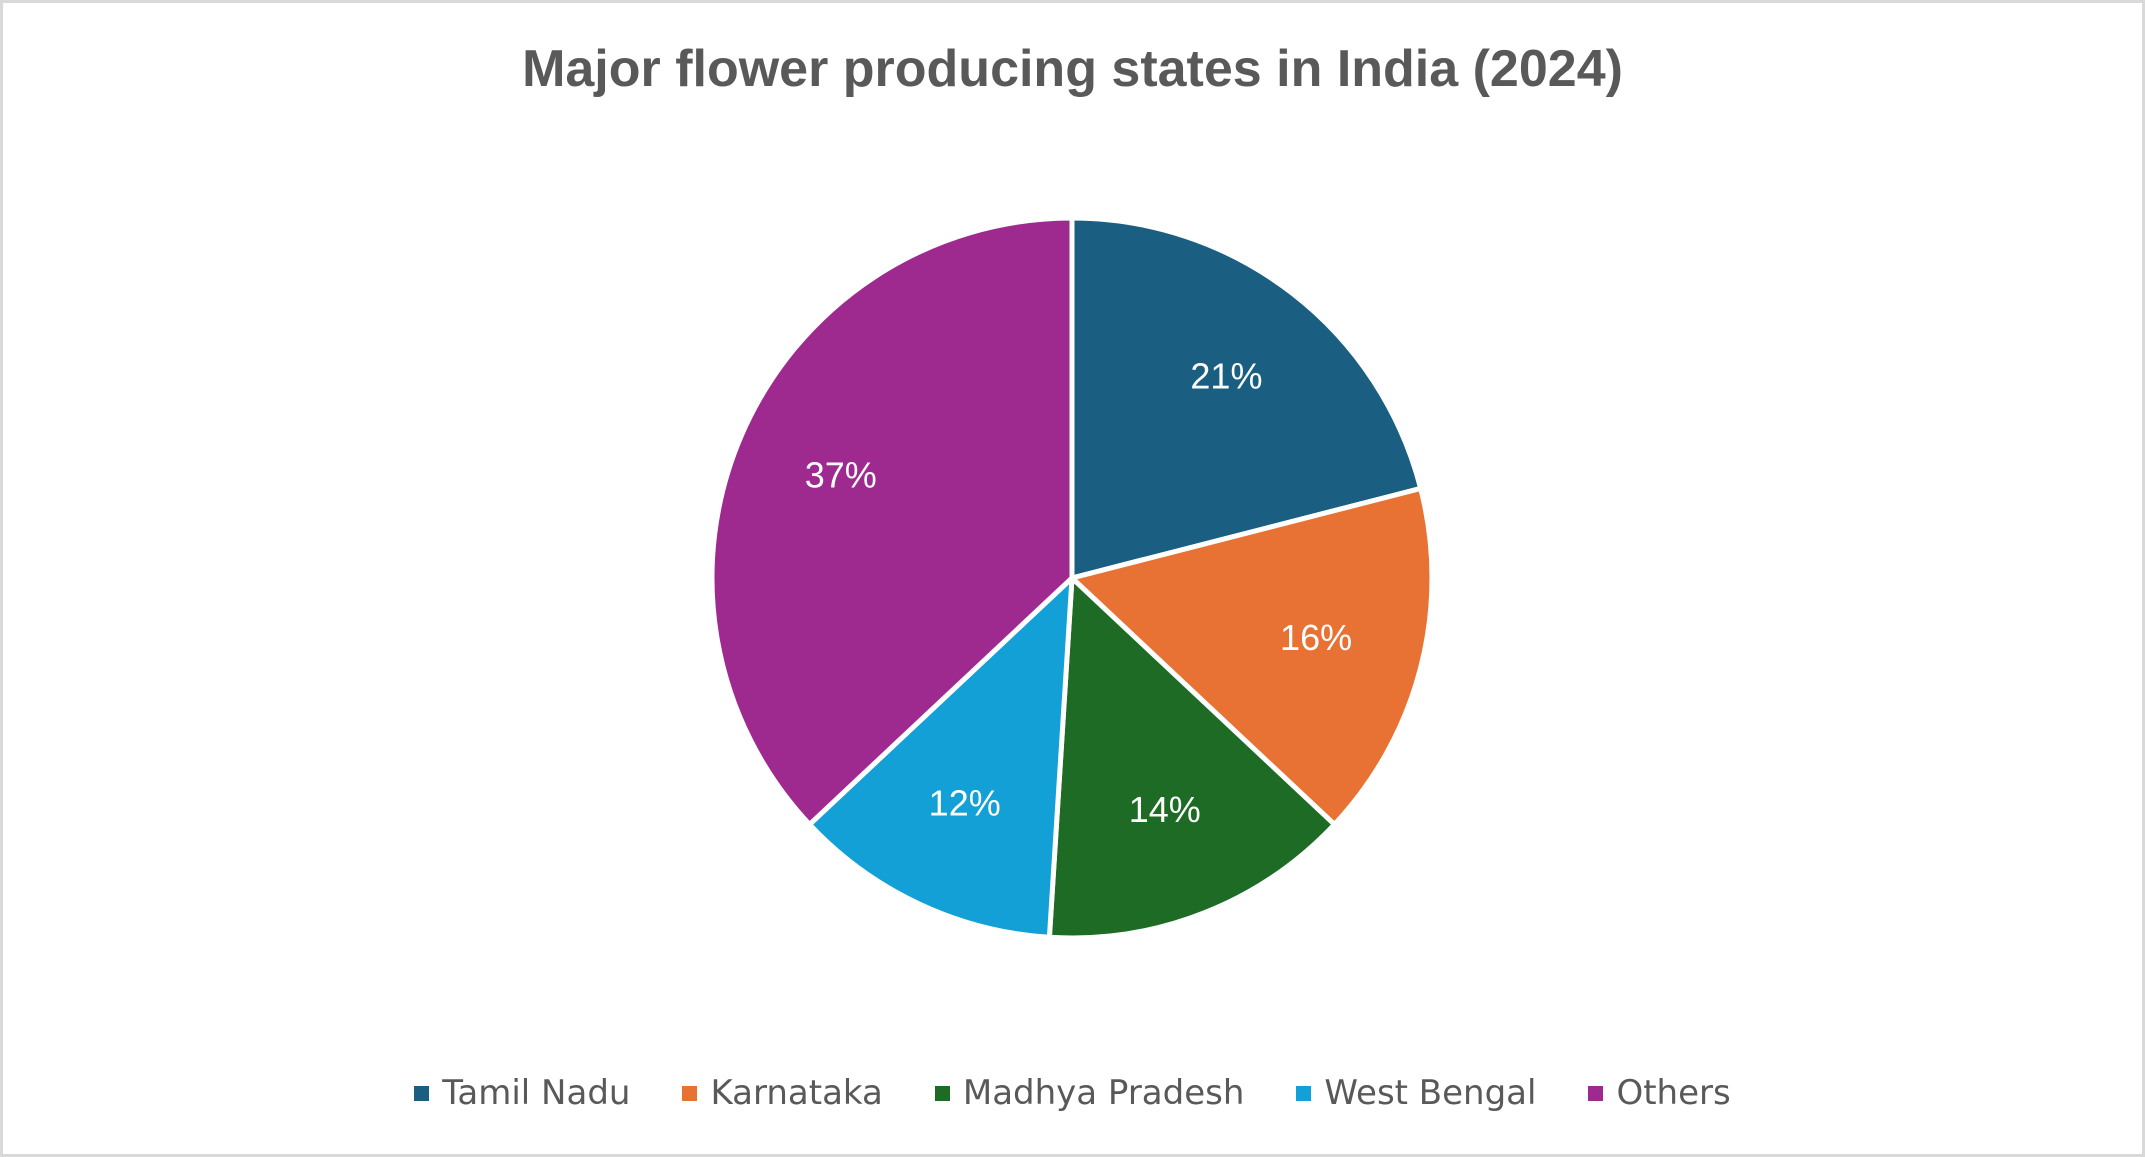 The image size is (2145, 1157). I want to click on pie-slice-west-bengal, so click(941, 757).